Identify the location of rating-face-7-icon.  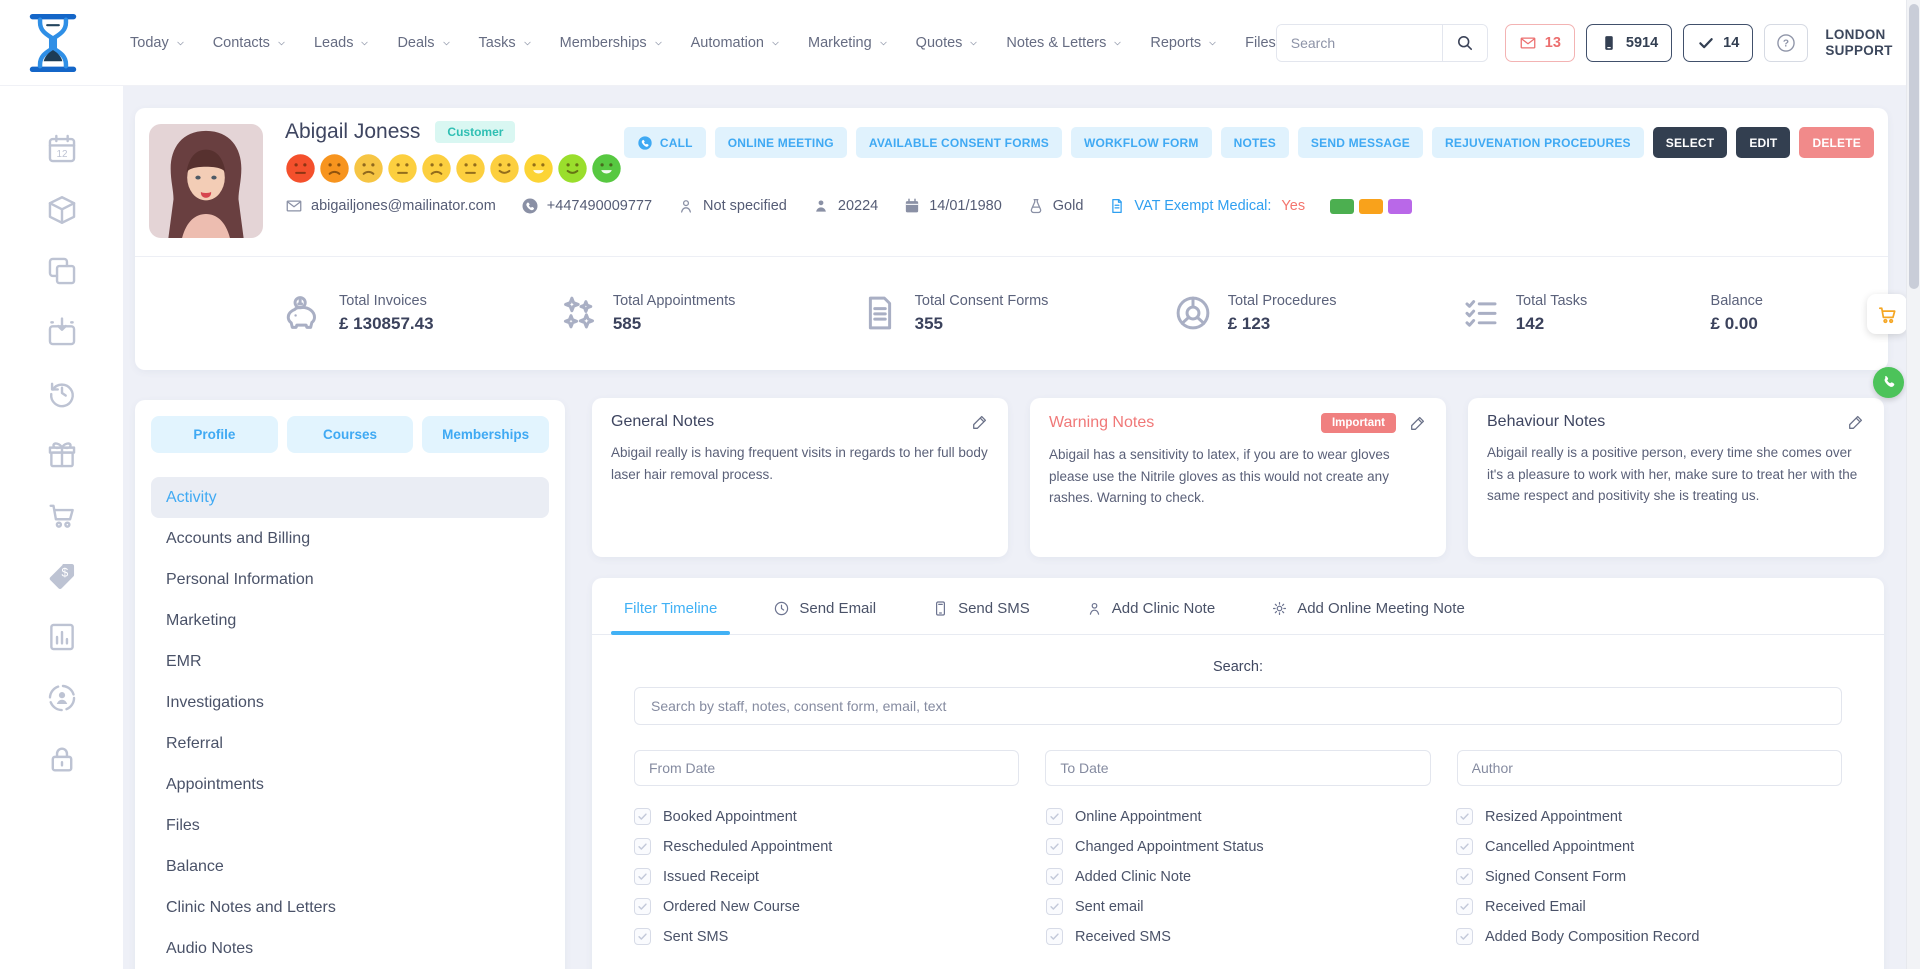
(504, 168).